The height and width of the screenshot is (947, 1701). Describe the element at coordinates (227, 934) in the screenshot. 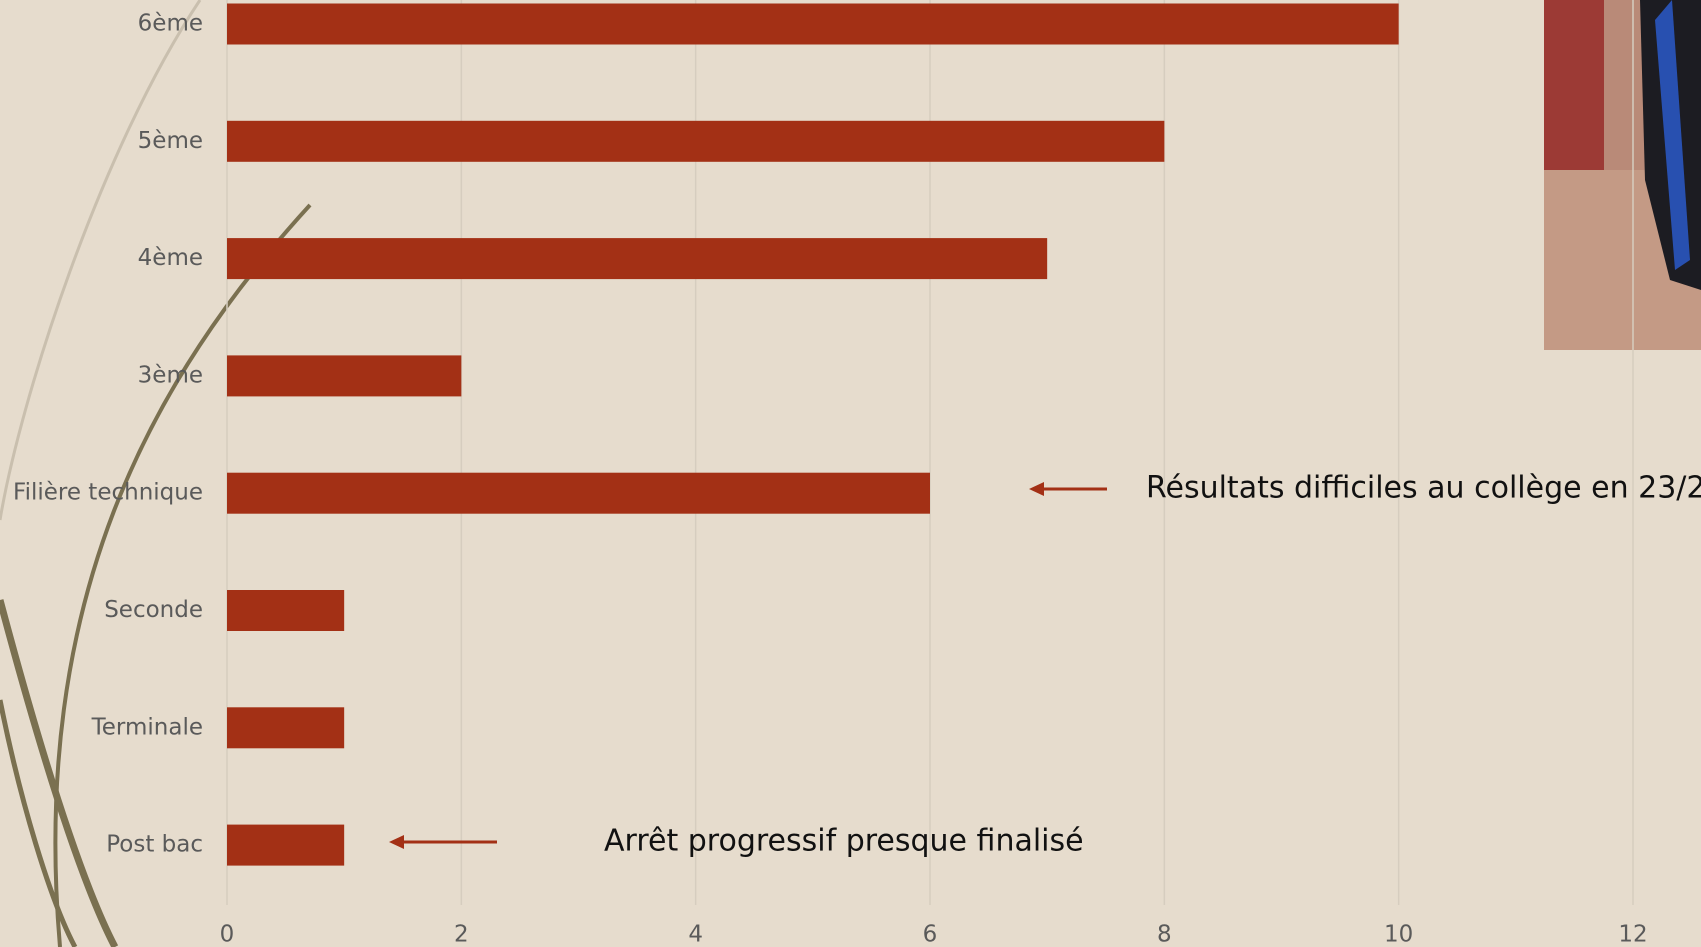

I see `x-tick-label: 0` at that location.